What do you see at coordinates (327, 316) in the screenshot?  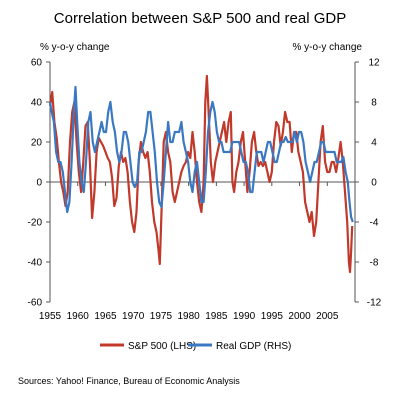 I see `x-tick-label: 2005` at bounding box center [327, 316].